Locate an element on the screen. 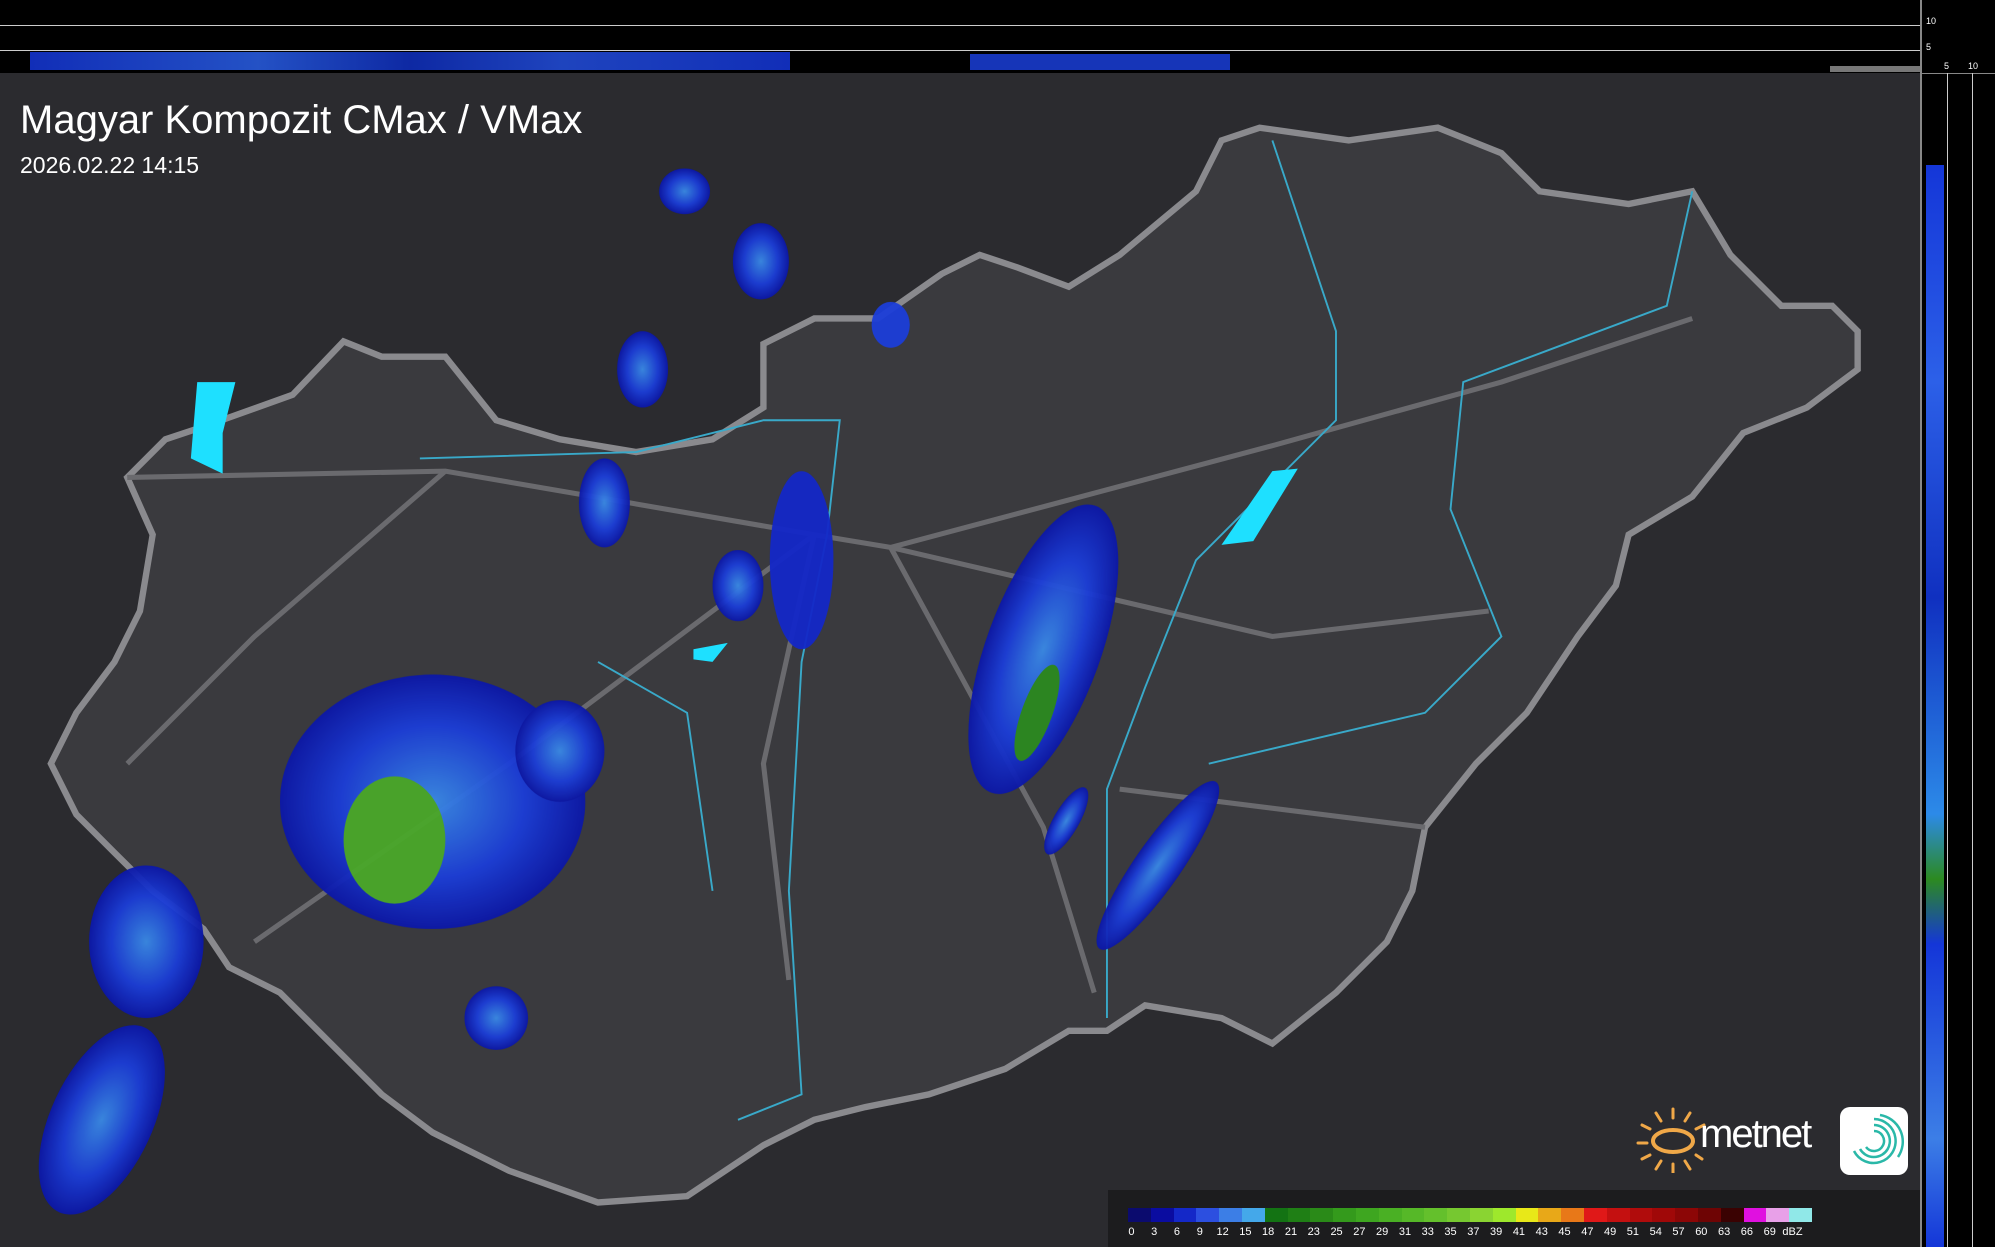 The height and width of the screenshot is (1247, 1995). legend-label: 47 is located at coordinates (1587, 1232).